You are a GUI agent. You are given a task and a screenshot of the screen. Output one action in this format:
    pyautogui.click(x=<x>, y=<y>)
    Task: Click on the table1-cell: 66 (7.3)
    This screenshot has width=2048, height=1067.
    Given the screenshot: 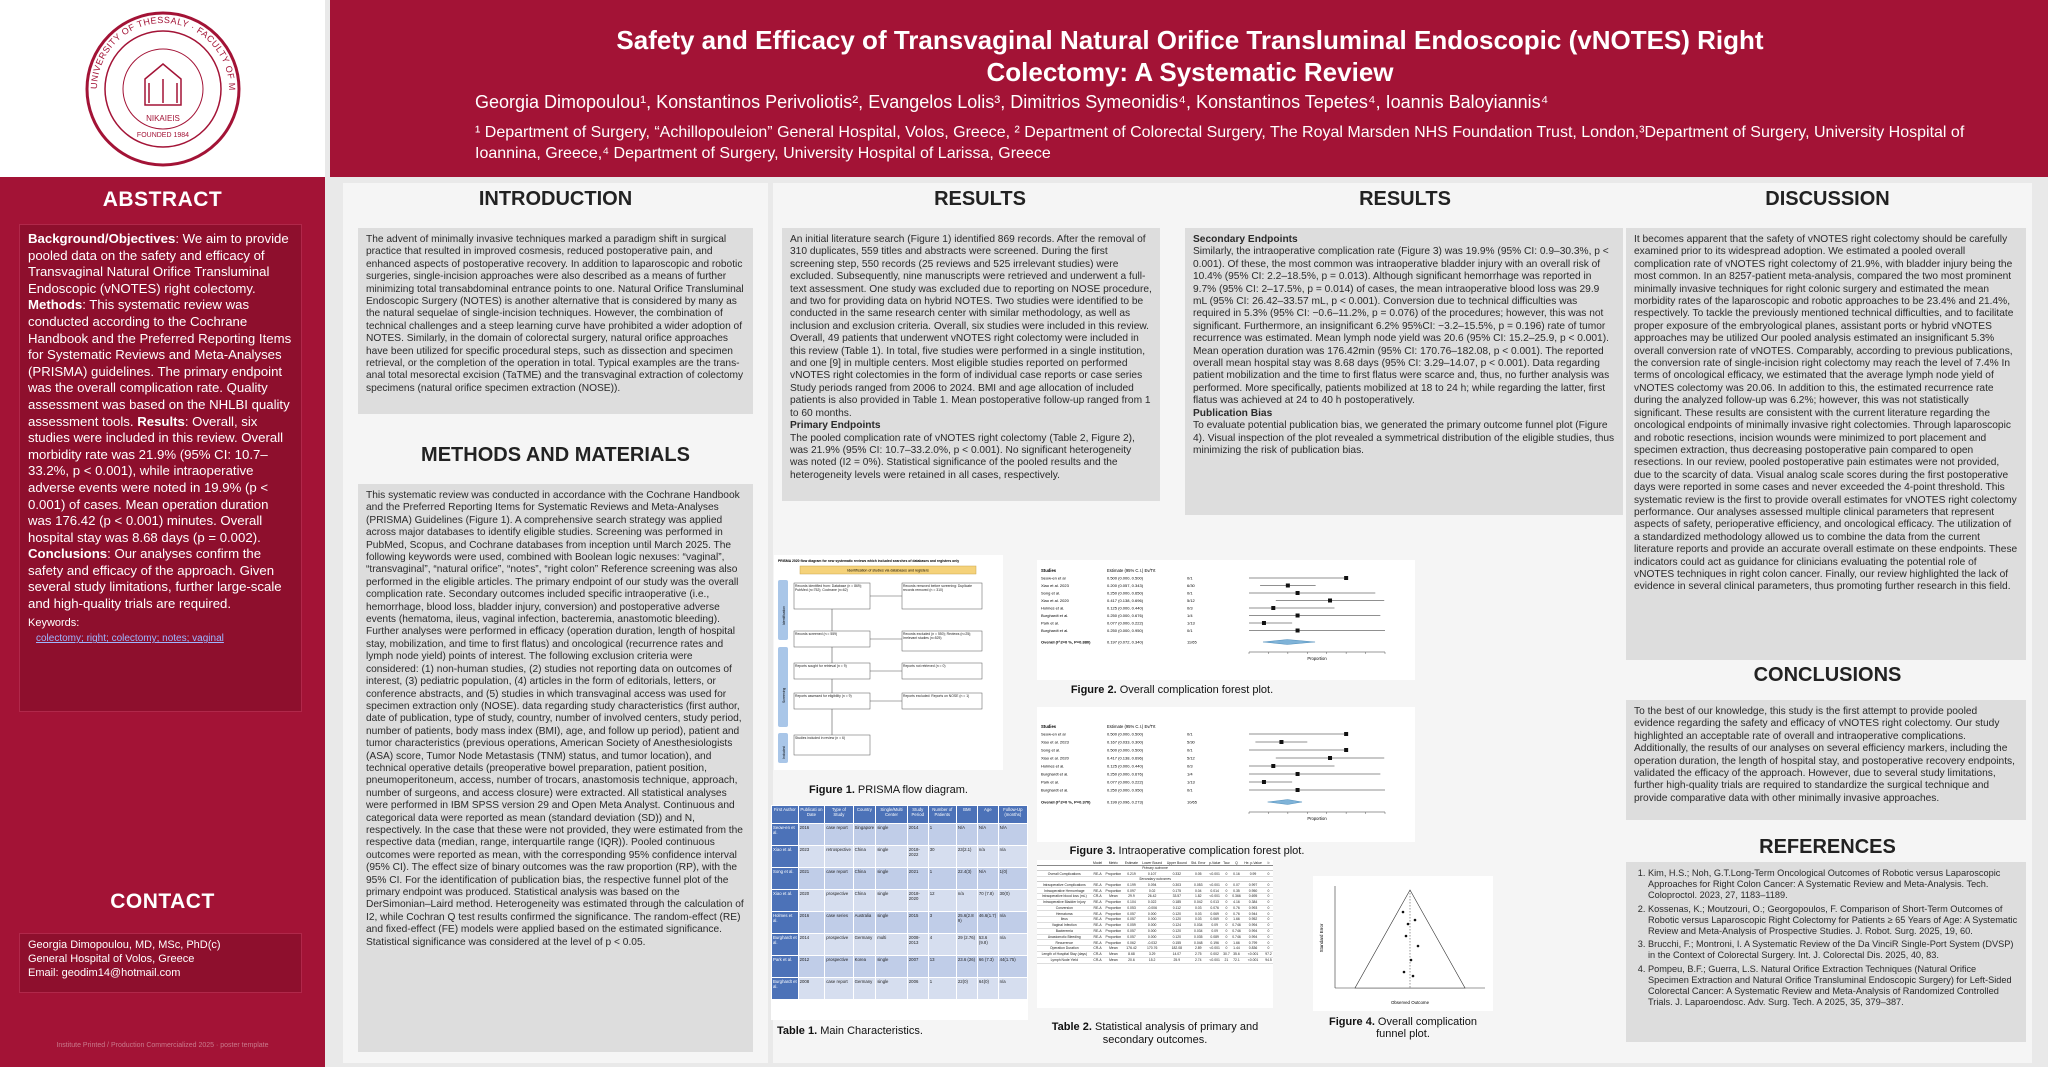 What is the action you would take?
    pyautogui.click(x=987, y=966)
    